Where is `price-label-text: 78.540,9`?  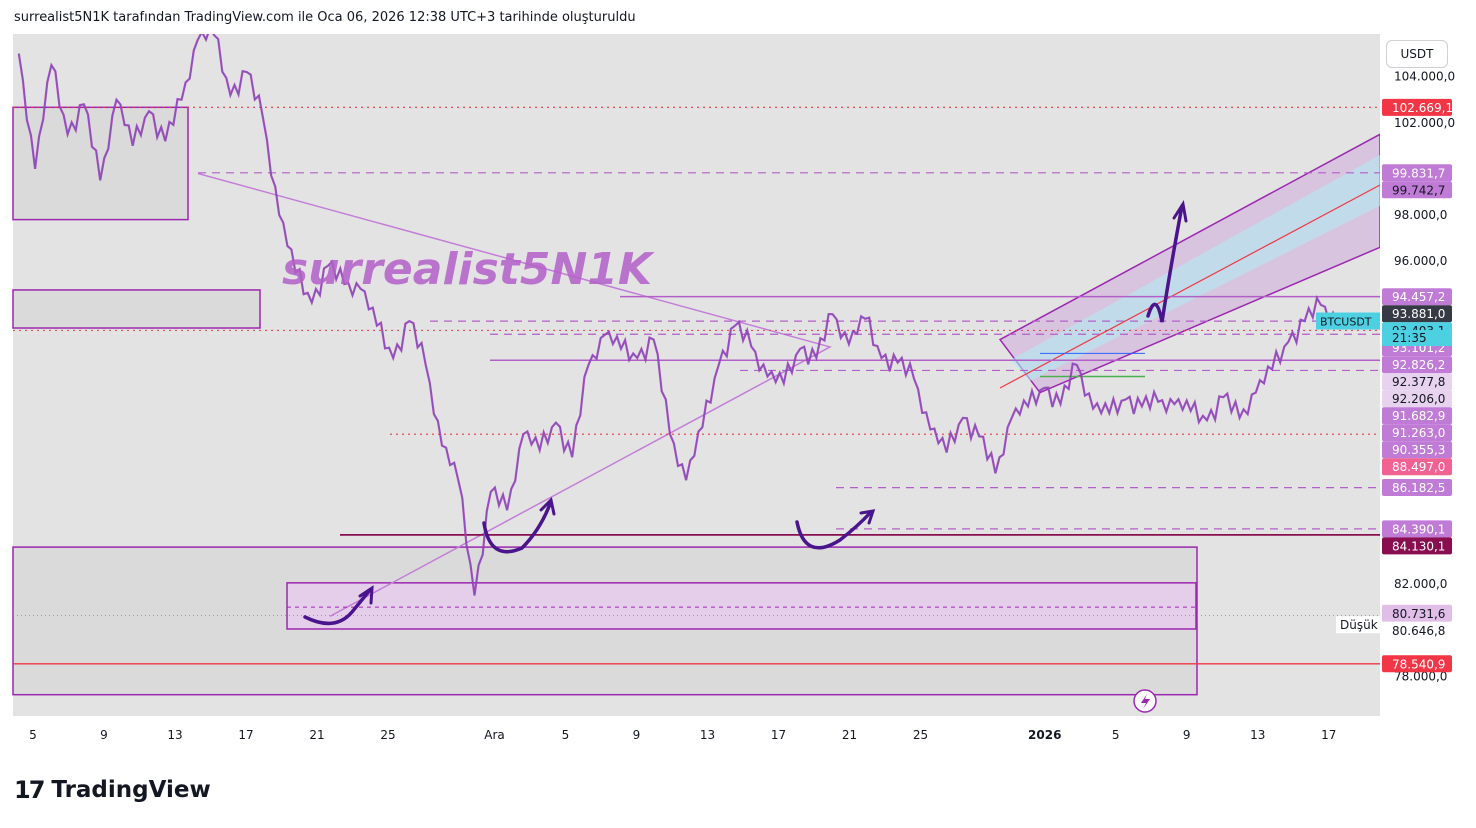 price-label-text: 78.540,9 is located at coordinates (1418, 664).